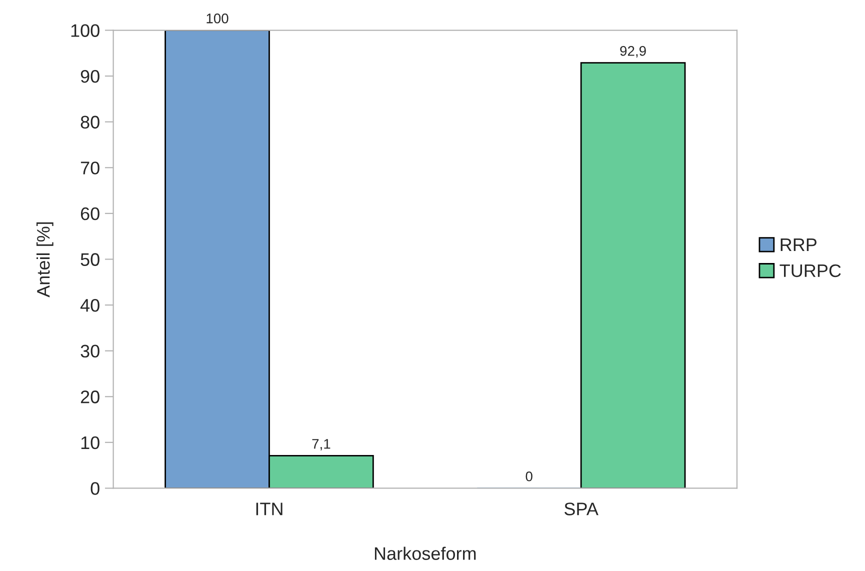 Image resolution: width=865 pixels, height=571 pixels. I want to click on data-label: 92,9, so click(633, 52).